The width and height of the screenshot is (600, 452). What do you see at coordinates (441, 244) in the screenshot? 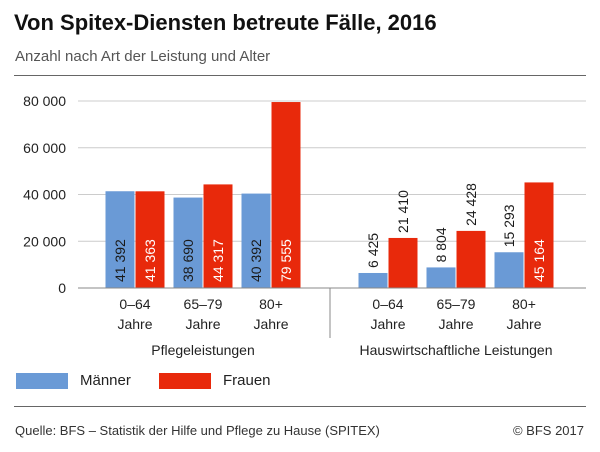
I see `value-label-maenner: 8 804` at bounding box center [441, 244].